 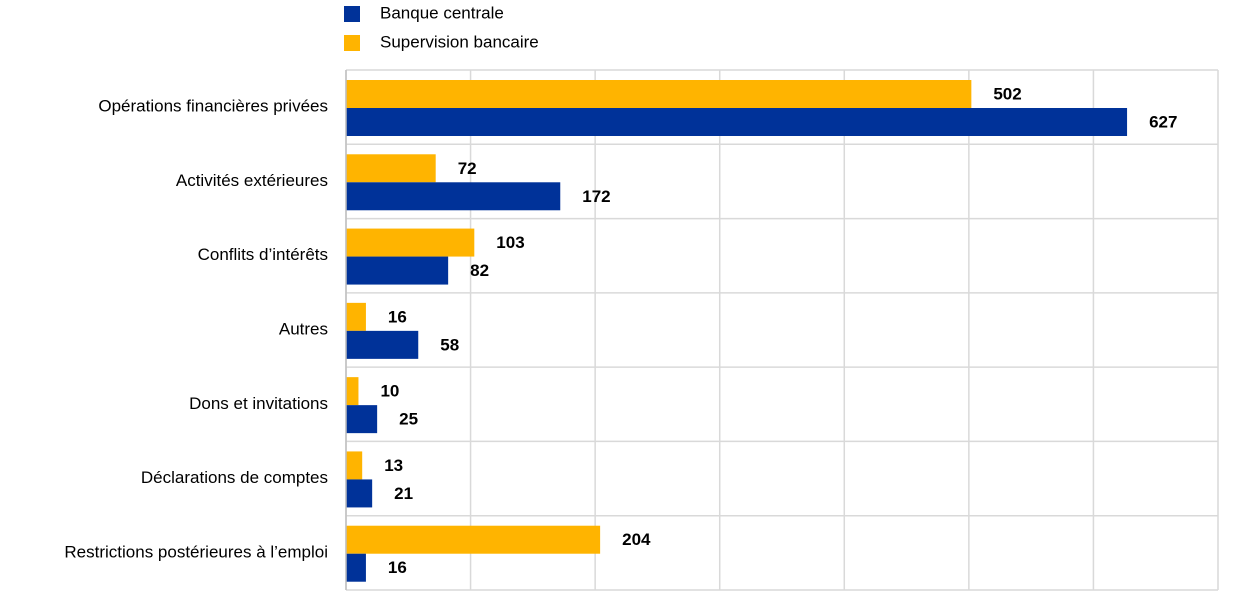 What do you see at coordinates (510, 242) in the screenshot?
I see `value-label: 103` at bounding box center [510, 242].